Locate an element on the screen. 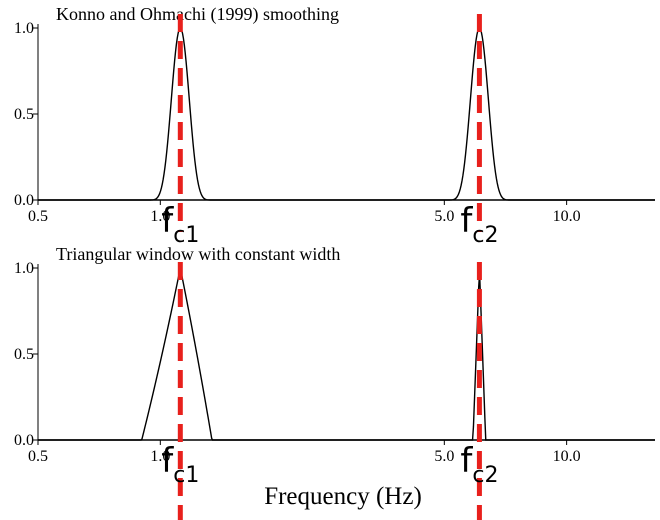 Image resolution: width=660 pixels, height=520 pixels. x-axis-label: Frequency (Hz) is located at coordinates (343, 496).